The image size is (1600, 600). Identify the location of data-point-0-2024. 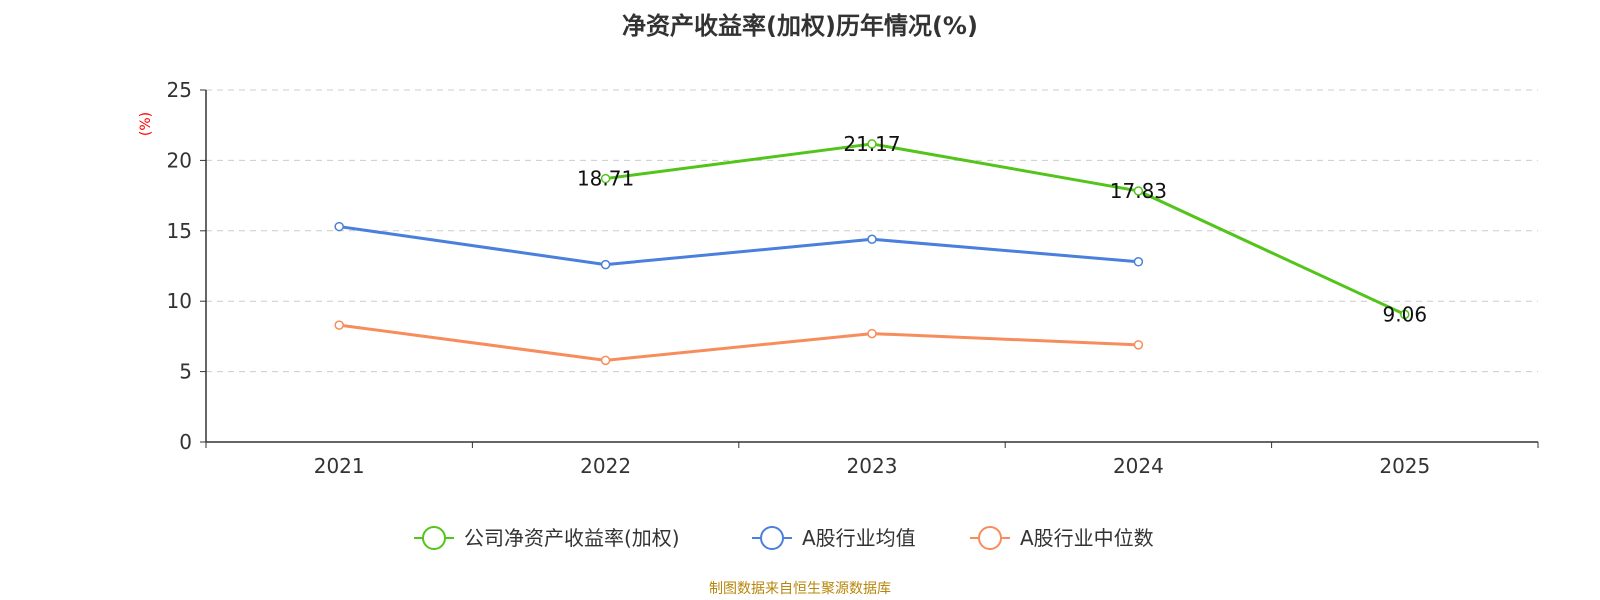
(1138, 191).